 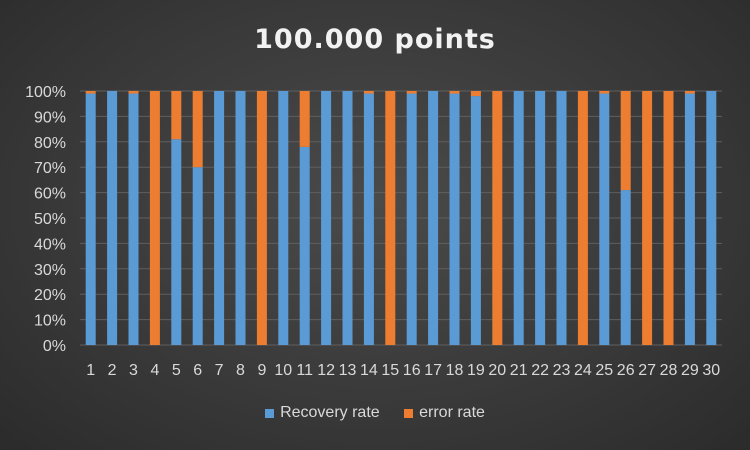 What do you see at coordinates (369, 370) in the screenshot?
I see `x-tick-label: 14` at bounding box center [369, 370].